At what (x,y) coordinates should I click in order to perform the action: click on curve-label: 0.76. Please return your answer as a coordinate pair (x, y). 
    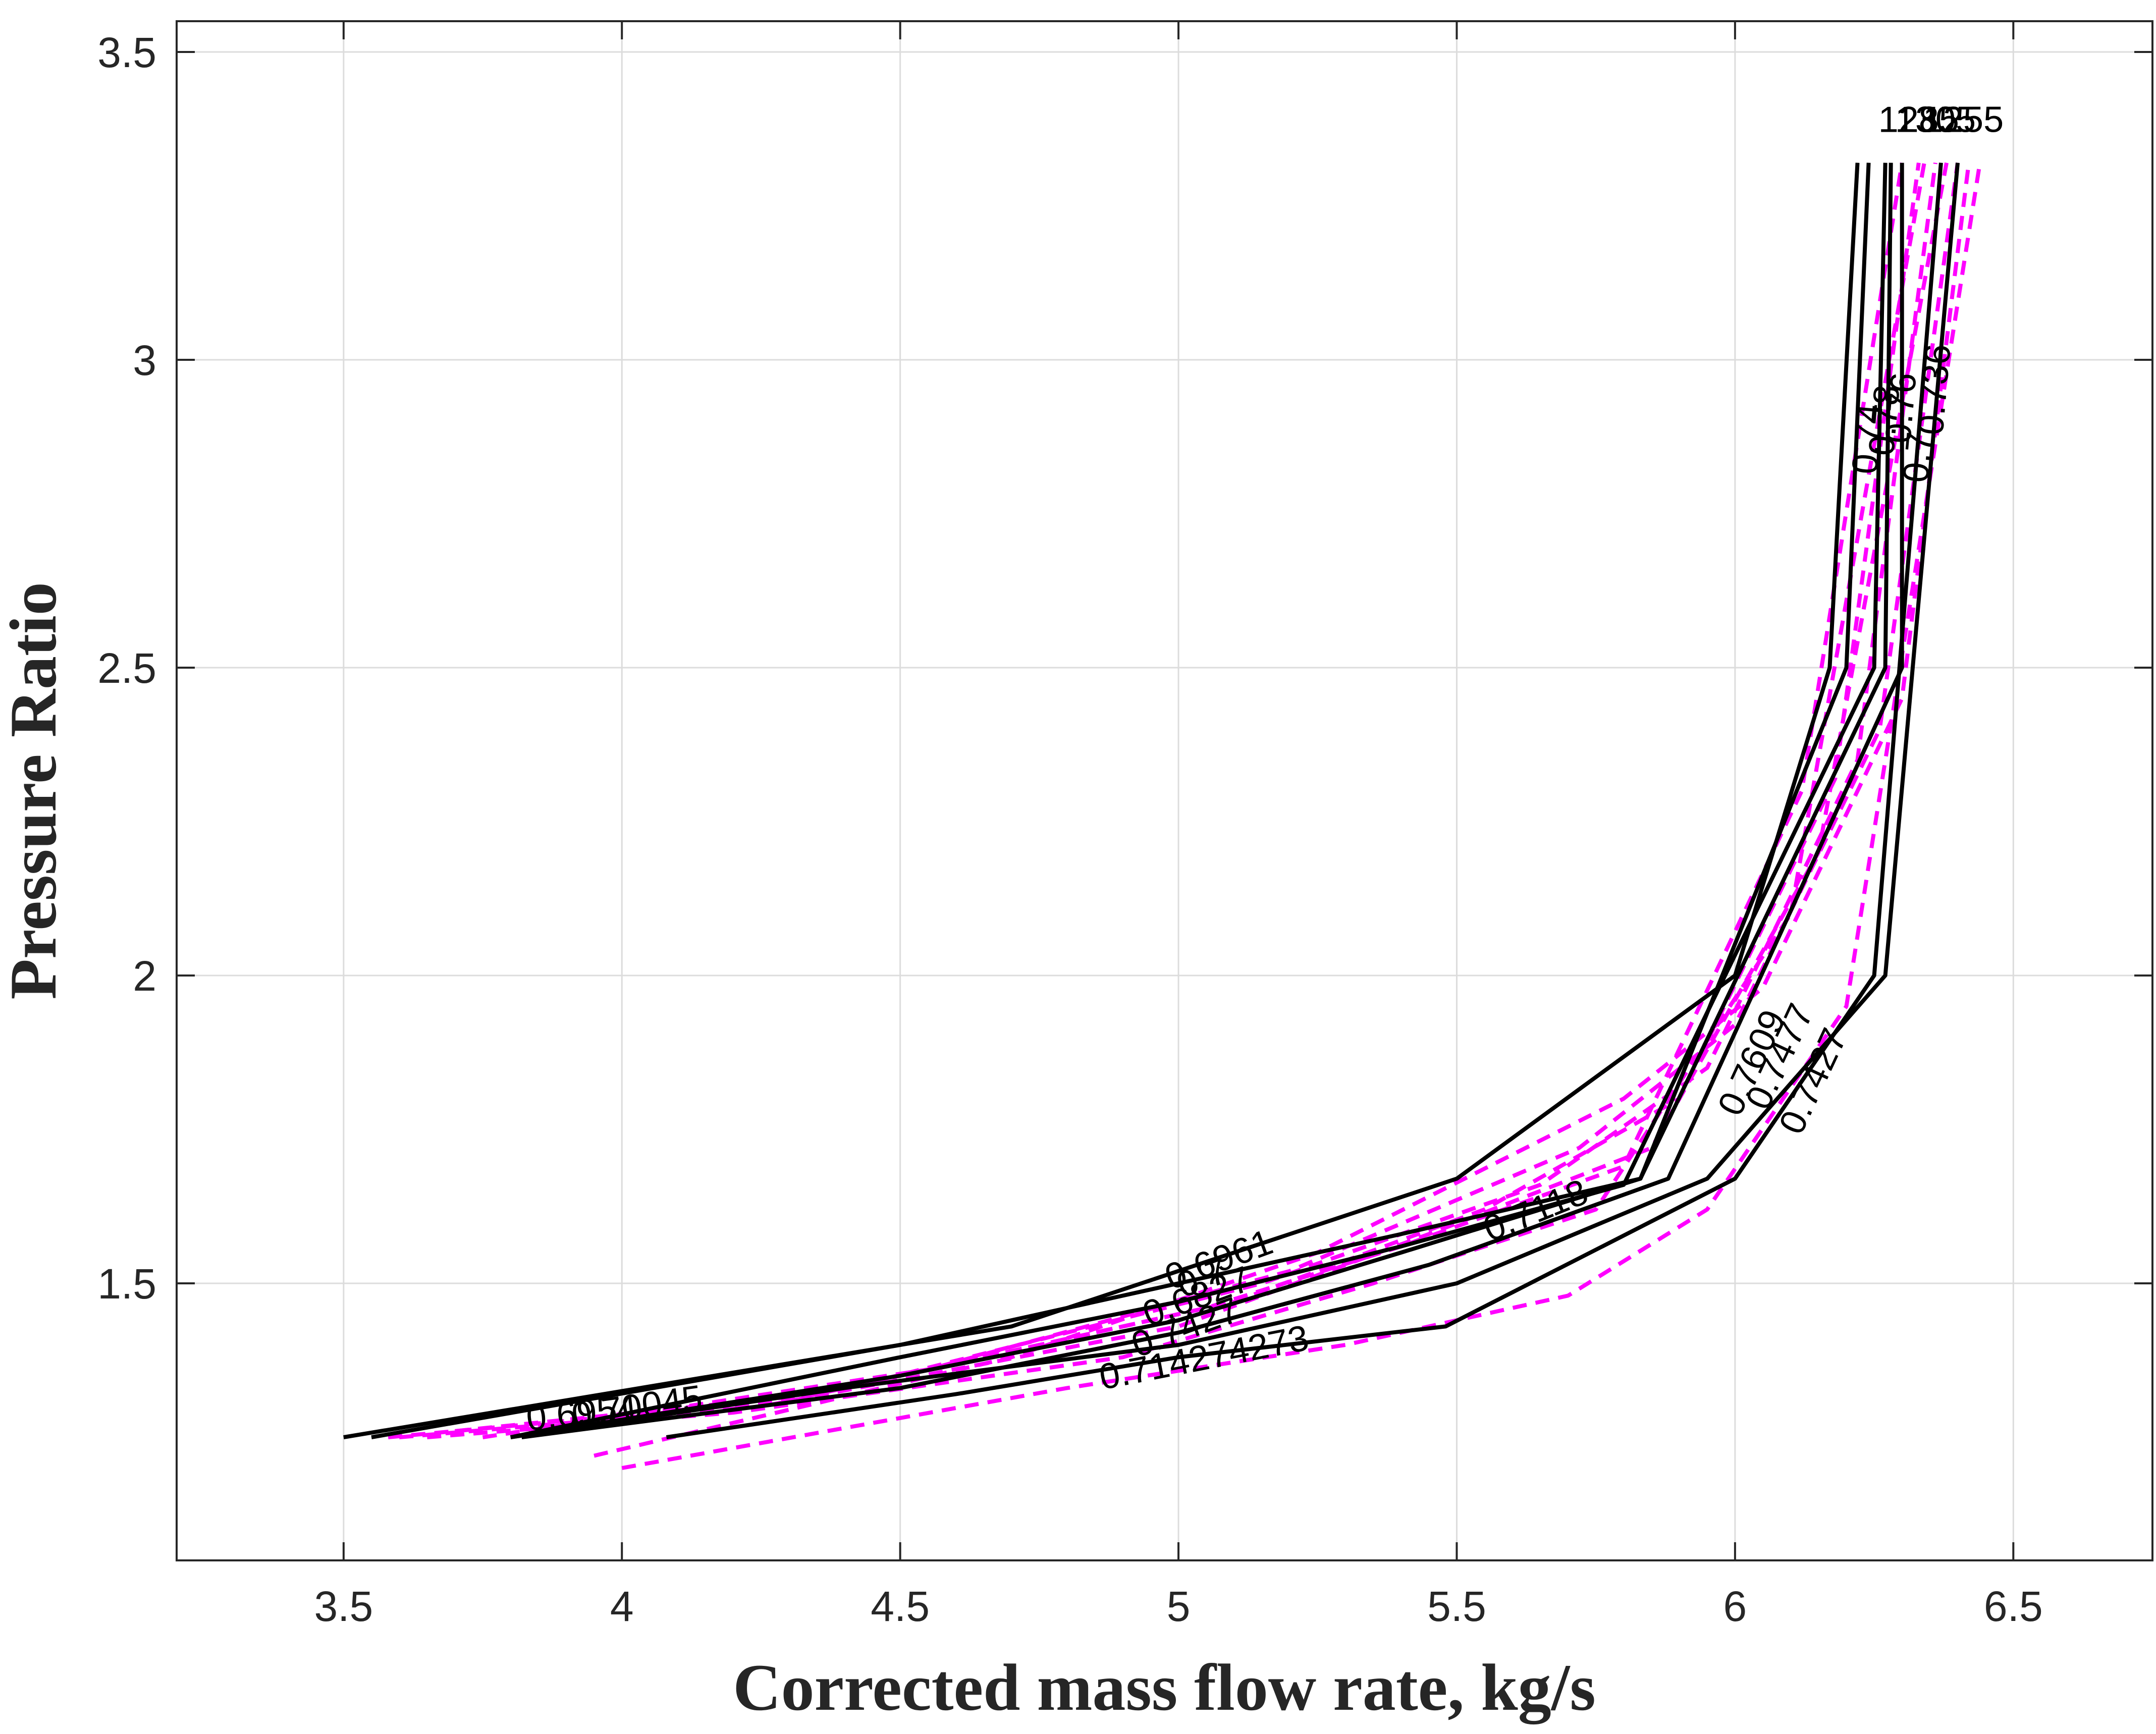
    Looking at the image, I should click on (1901, 408).